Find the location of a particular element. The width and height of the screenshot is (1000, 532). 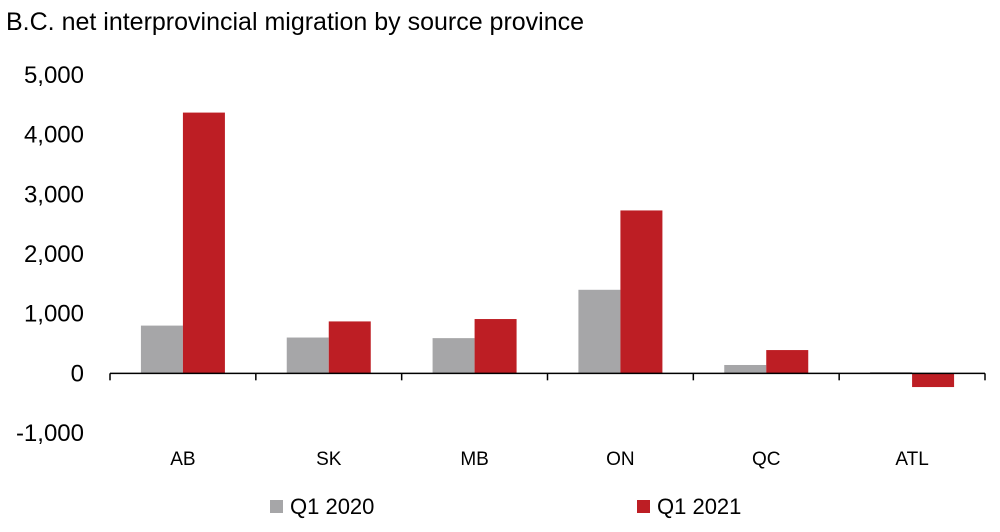

y-tick-label: 2,000 is located at coordinates (54, 254).